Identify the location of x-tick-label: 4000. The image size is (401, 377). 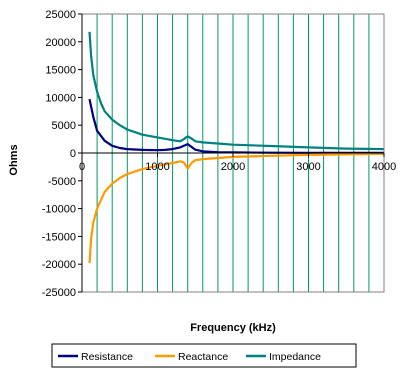
(384, 167).